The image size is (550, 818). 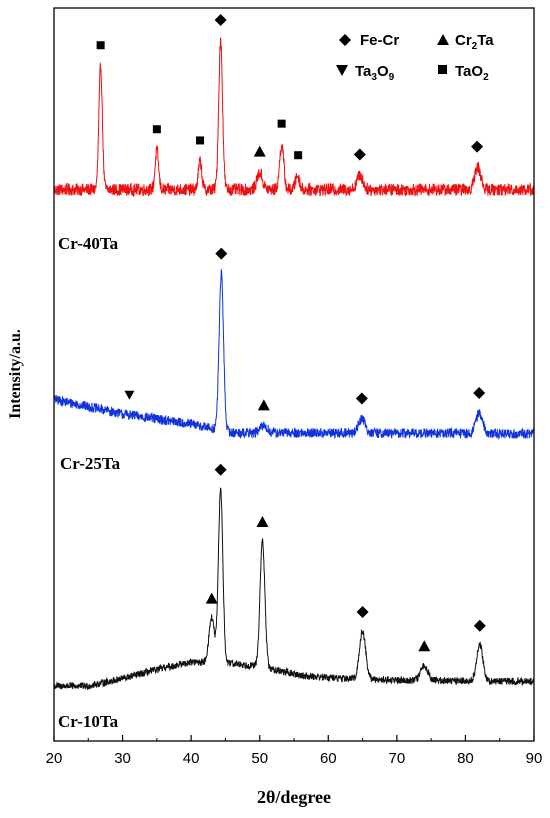 I want to click on x-tick-label: 80, so click(x=465, y=758).